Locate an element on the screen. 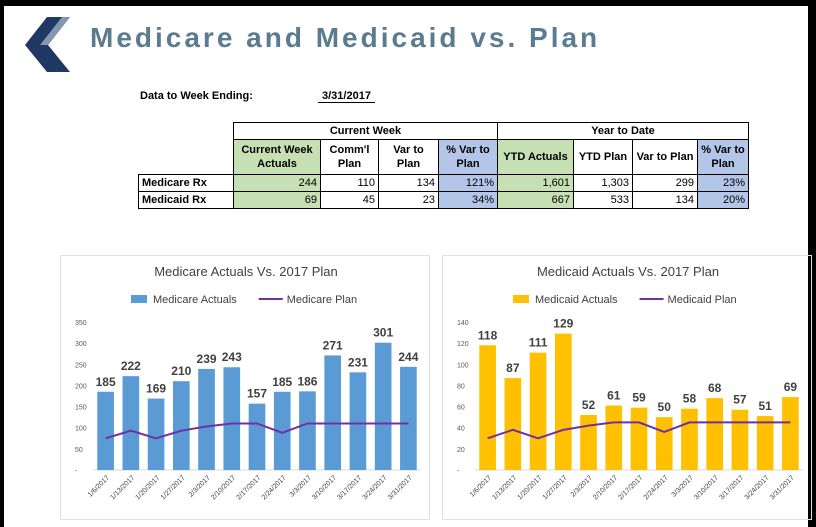 The image size is (816, 527). data-label: 157 is located at coordinates (257, 394).